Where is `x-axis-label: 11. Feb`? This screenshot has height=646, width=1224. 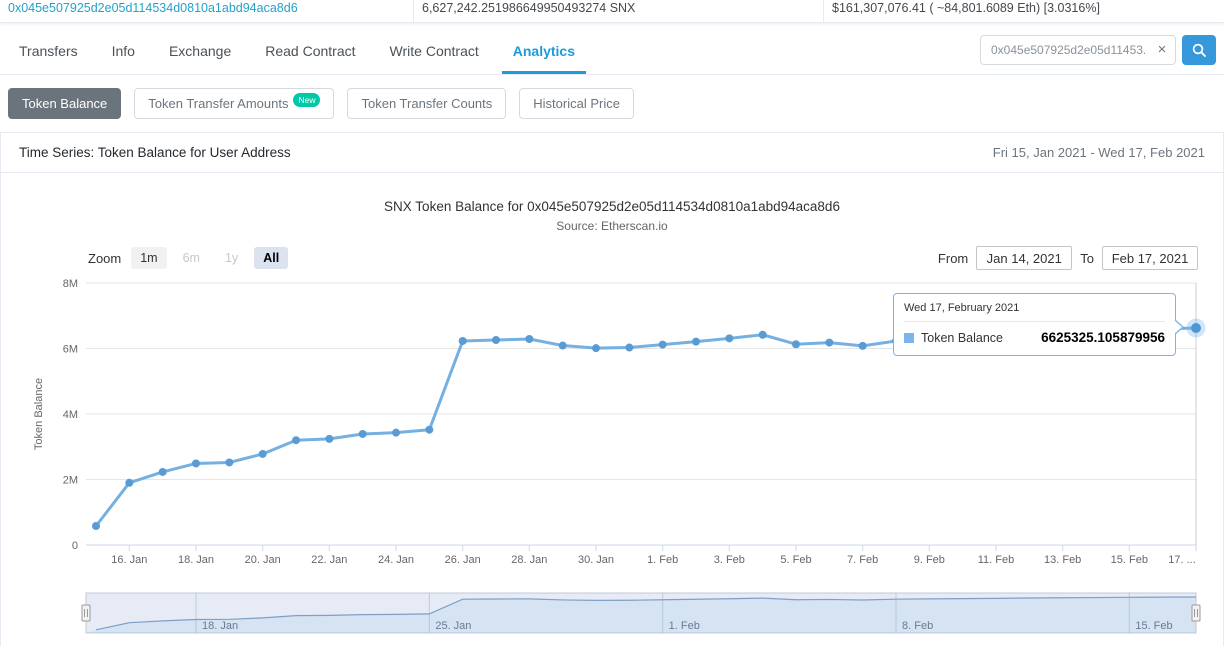
x-axis-label: 11. Feb is located at coordinates (996, 560).